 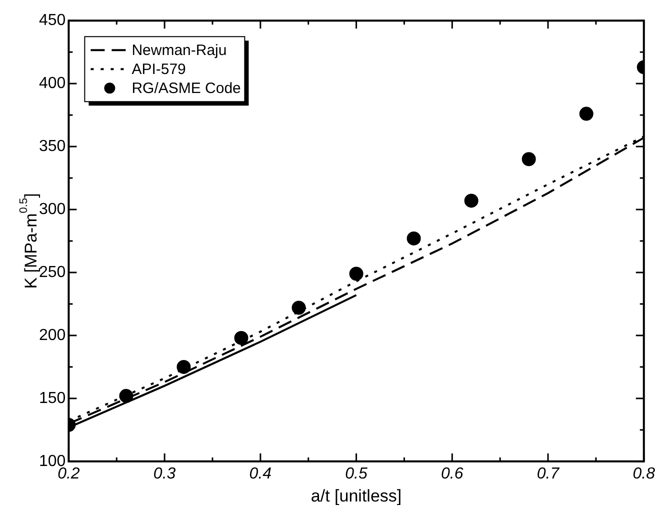 What do you see at coordinates (52, 83) in the screenshot?
I see `y-tick-label: 400` at bounding box center [52, 83].